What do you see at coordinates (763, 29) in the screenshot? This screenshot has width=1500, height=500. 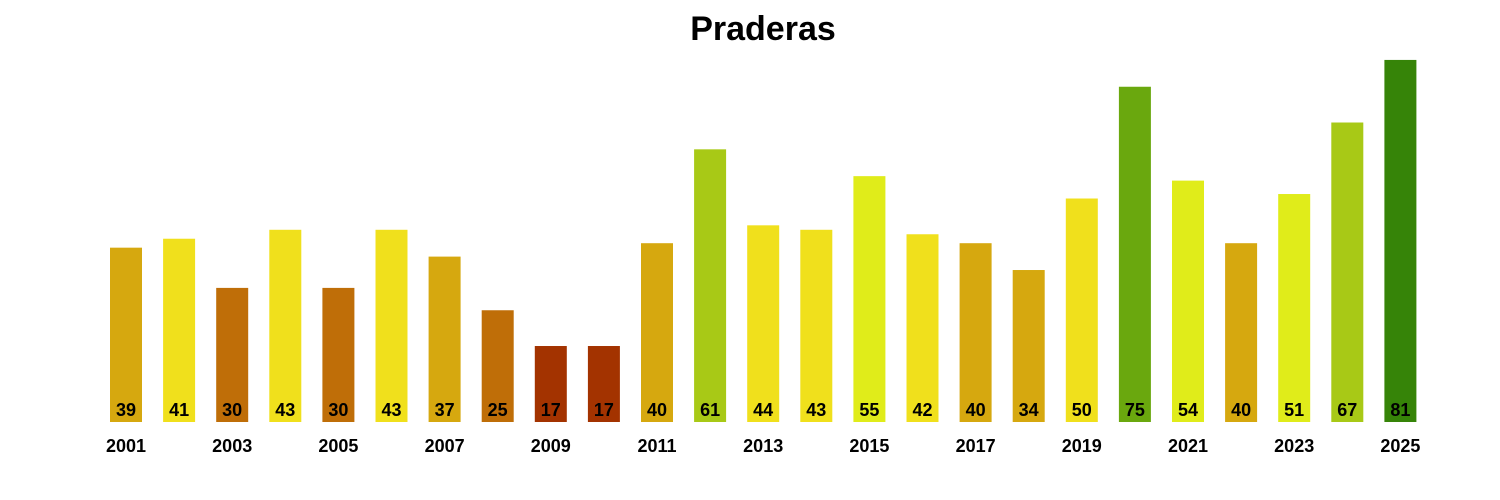 I see `chart-title: Praderas` at bounding box center [763, 29].